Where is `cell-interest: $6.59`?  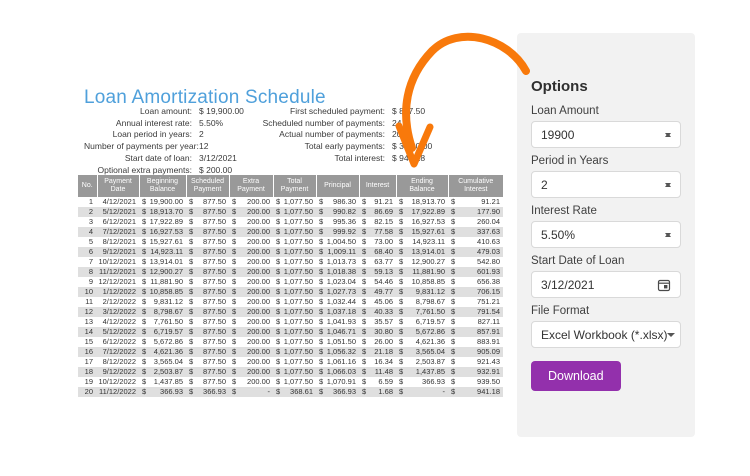 cell-interest: $6.59 is located at coordinates (377, 382).